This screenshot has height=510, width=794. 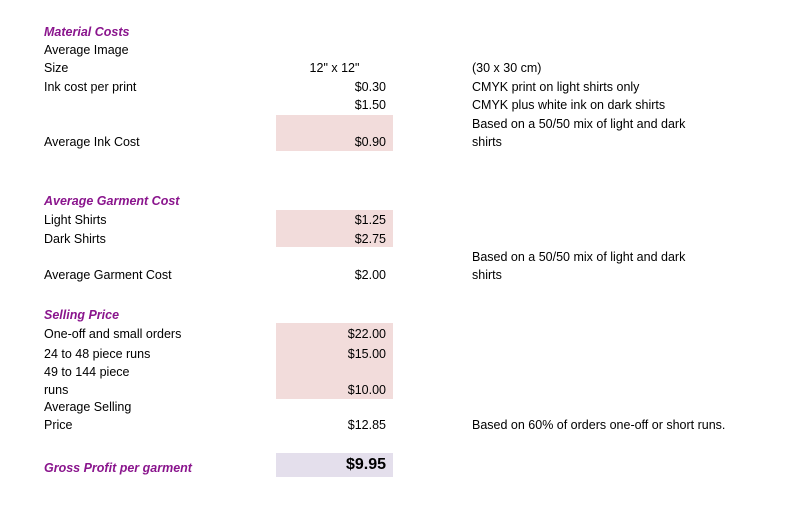 What do you see at coordinates (370, 87) in the screenshot?
I see `ink-light-value: $0.30` at bounding box center [370, 87].